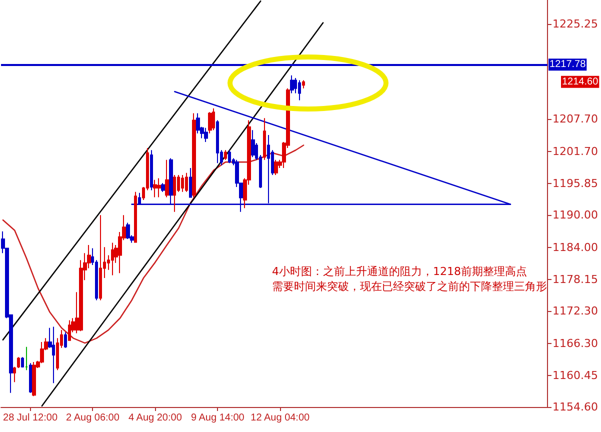 Image resolution: width=601 pixels, height=432 pixels. Describe the element at coordinates (575, 119) in the screenshot. I see `y-tick-label: 1207.70` at that location.